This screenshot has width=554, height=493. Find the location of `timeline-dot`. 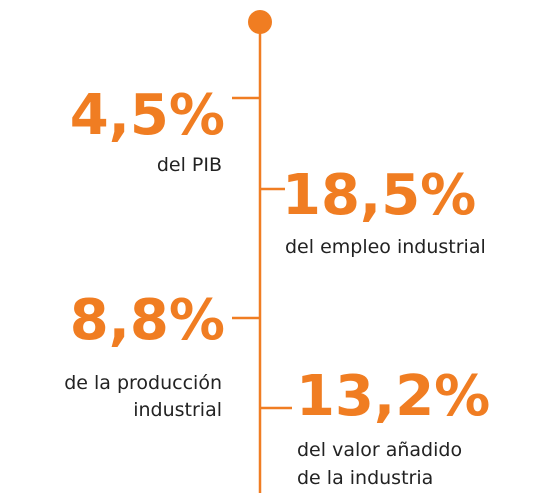

timeline-dot is located at coordinates (260, 22).